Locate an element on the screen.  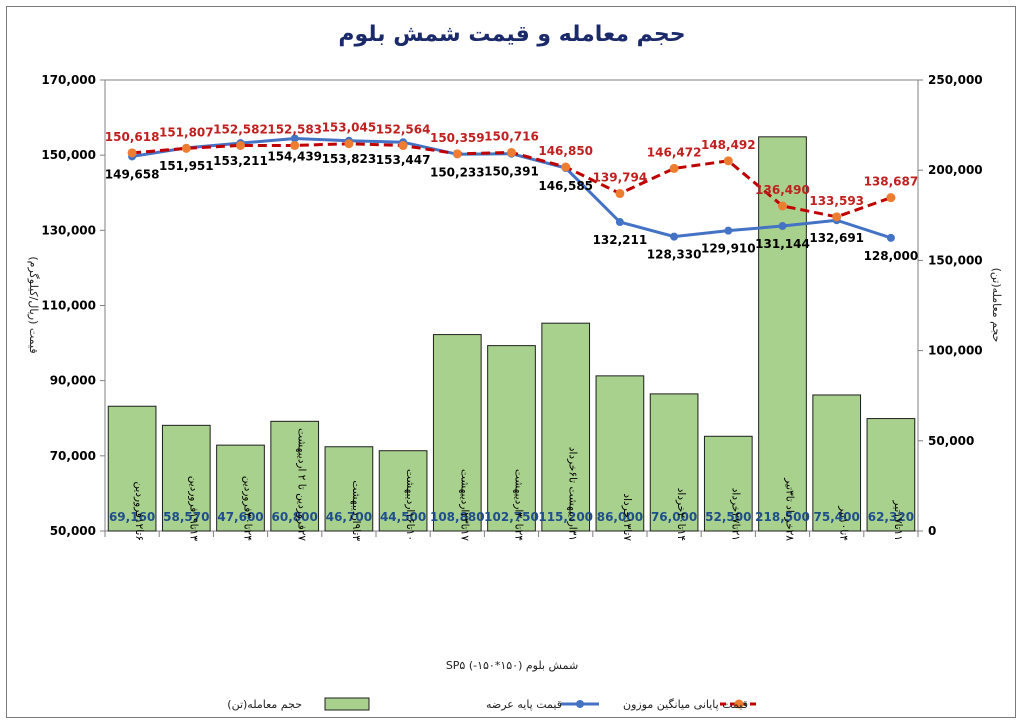
final-price-label: 136,490 is located at coordinates (782, 190).